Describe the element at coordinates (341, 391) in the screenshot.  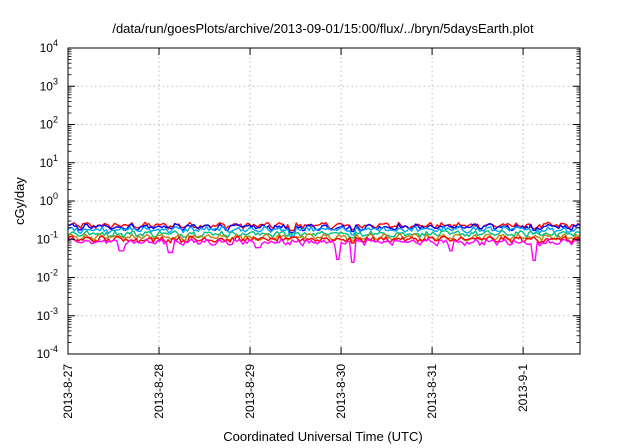
I see `x-tick-label: 2013-8-30` at that location.